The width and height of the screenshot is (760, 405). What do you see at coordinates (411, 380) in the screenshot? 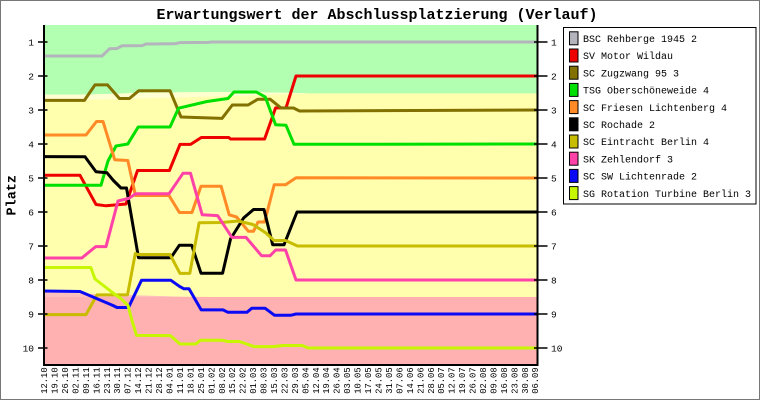
I see `svg-text: 14.06` at bounding box center [411, 380].